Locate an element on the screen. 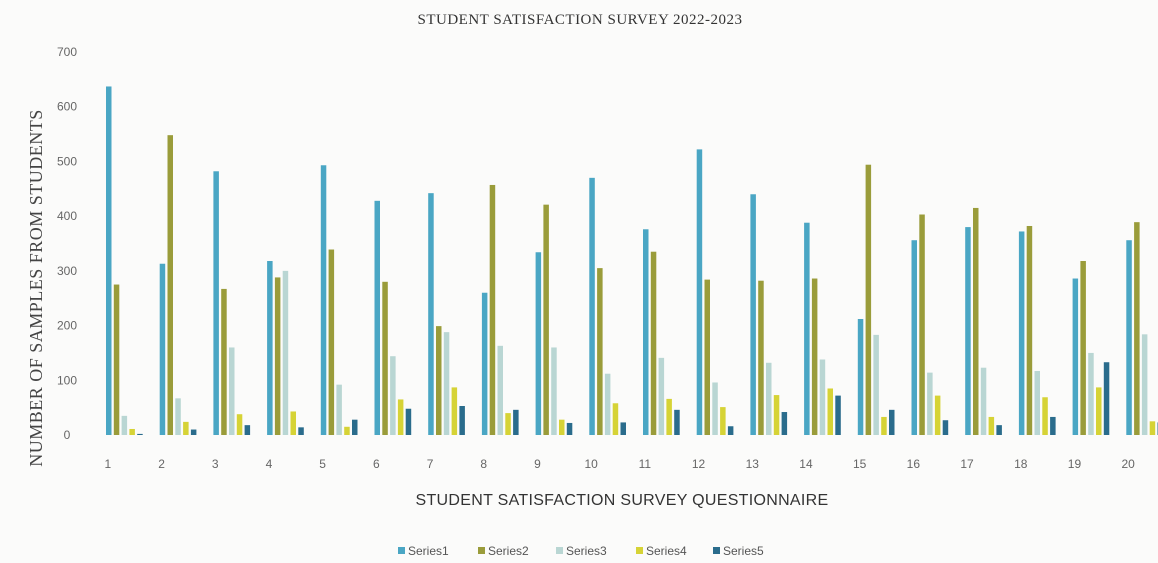 This screenshot has width=1158, height=563. bar-series1-q13 is located at coordinates (753, 314).